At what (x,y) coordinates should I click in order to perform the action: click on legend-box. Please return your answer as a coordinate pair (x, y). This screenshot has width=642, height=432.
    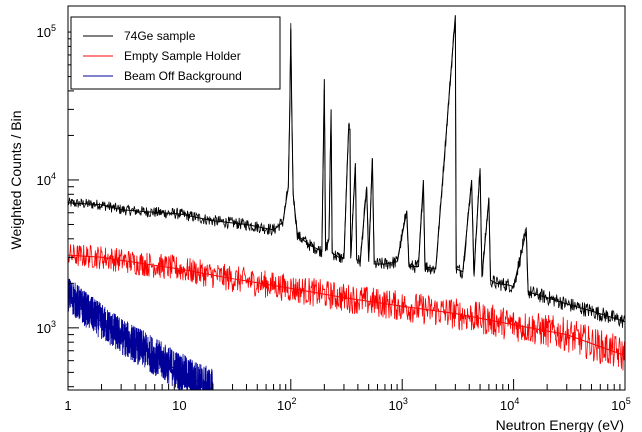
    Looking at the image, I should click on (175, 53).